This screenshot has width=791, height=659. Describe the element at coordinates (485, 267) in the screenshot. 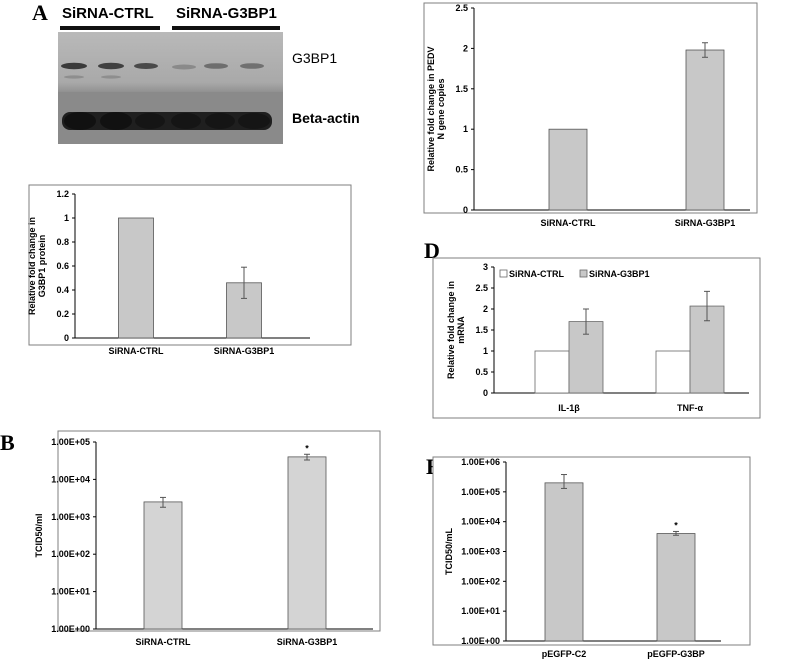

I see `y-tick-label: 3` at that location.